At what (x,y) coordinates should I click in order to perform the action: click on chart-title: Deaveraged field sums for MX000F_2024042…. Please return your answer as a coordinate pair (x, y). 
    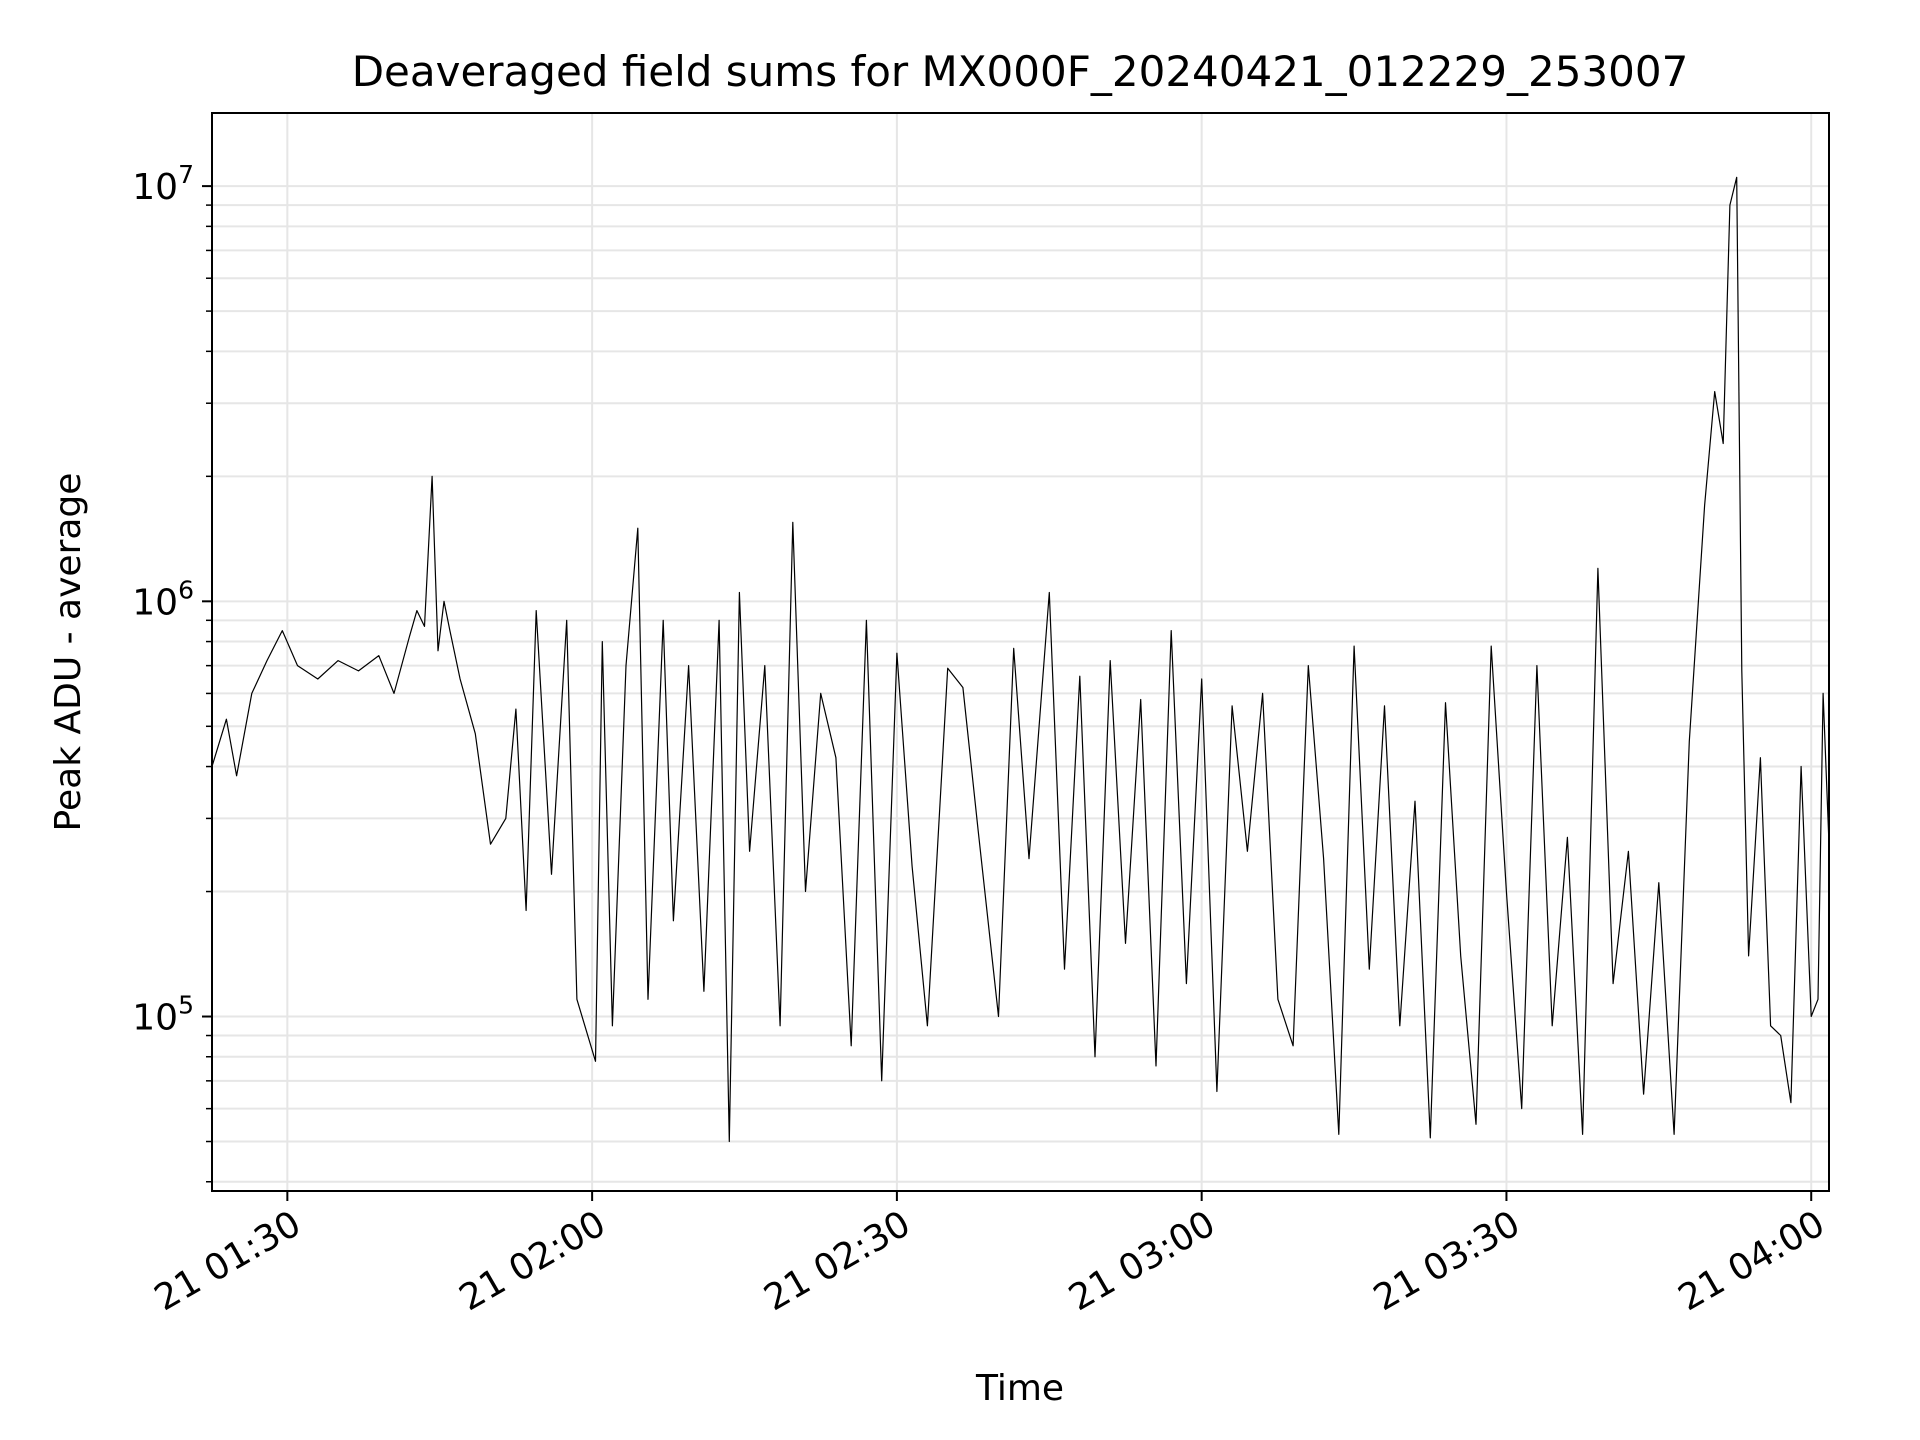
    Looking at the image, I should click on (1020, 71).